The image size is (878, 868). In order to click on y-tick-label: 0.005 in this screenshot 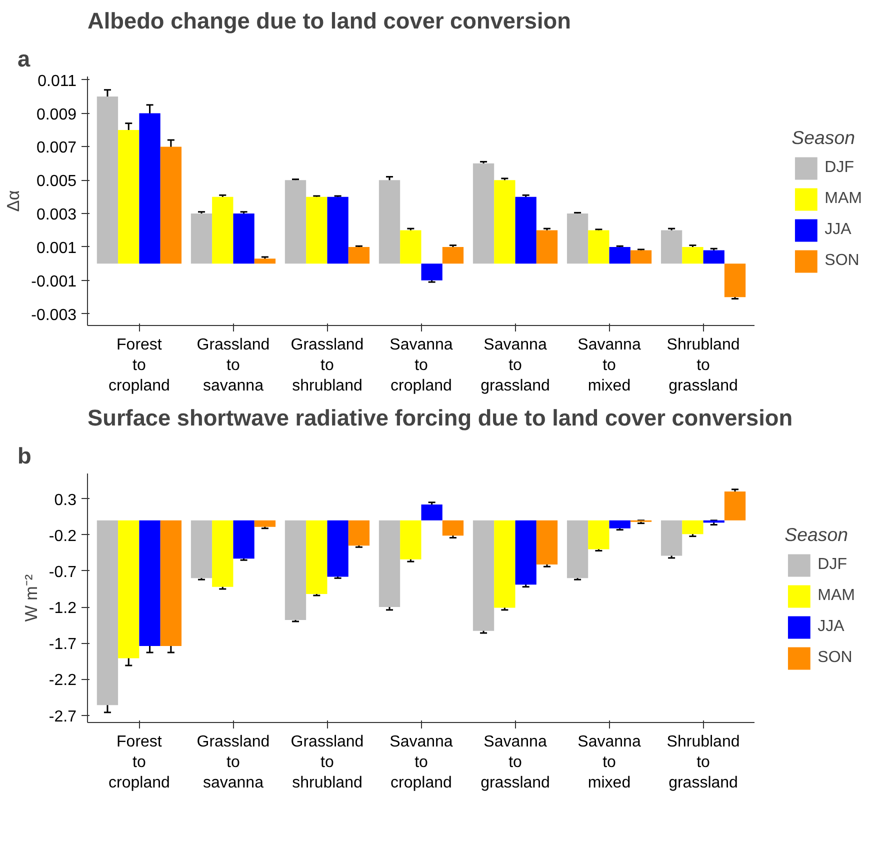, I will do `click(56, 181)`.